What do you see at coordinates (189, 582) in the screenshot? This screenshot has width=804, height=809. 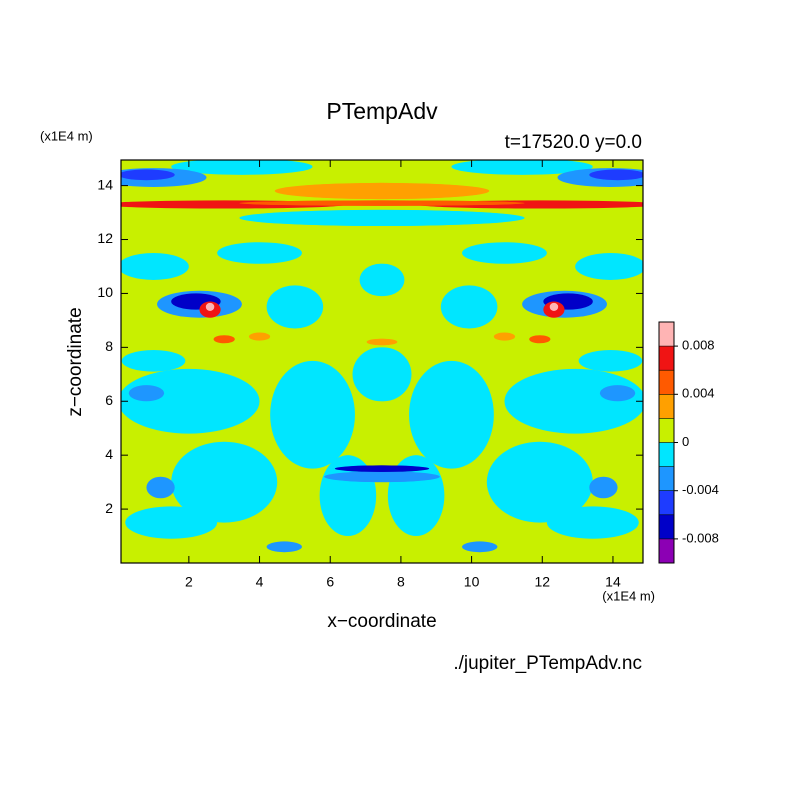 I see `x-tick-label: 2` at bounding box center [189, 582].